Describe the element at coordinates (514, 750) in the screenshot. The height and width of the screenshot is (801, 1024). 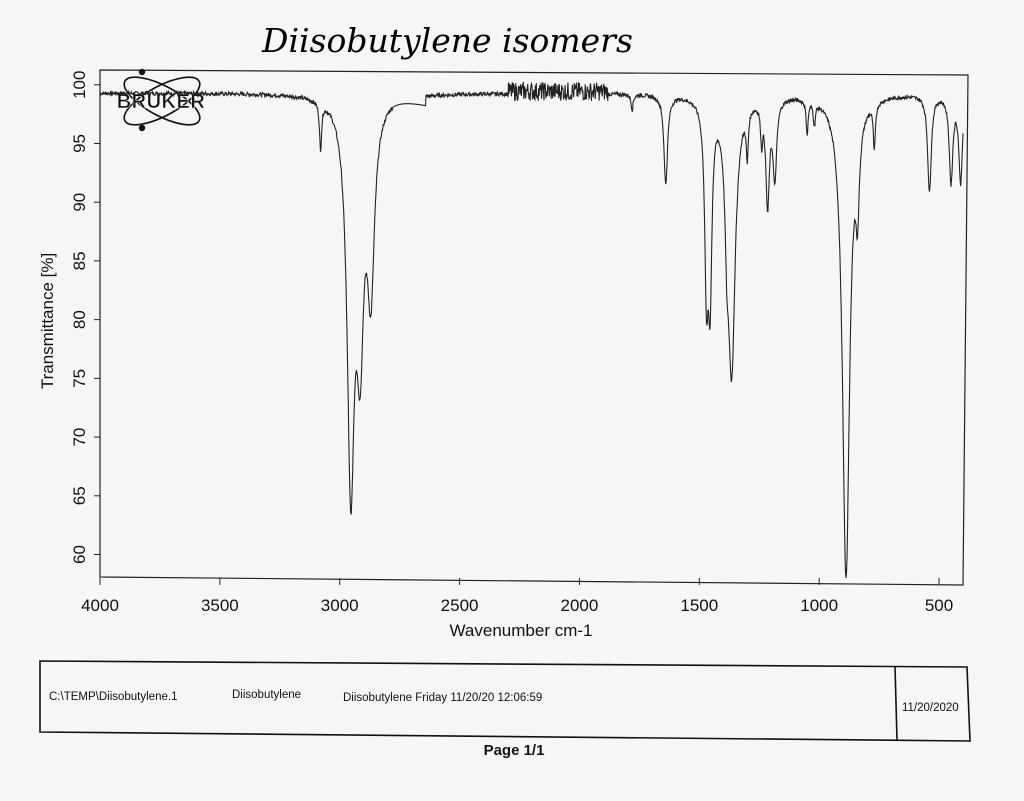
I see `page-label: Page 1/1` at that location.